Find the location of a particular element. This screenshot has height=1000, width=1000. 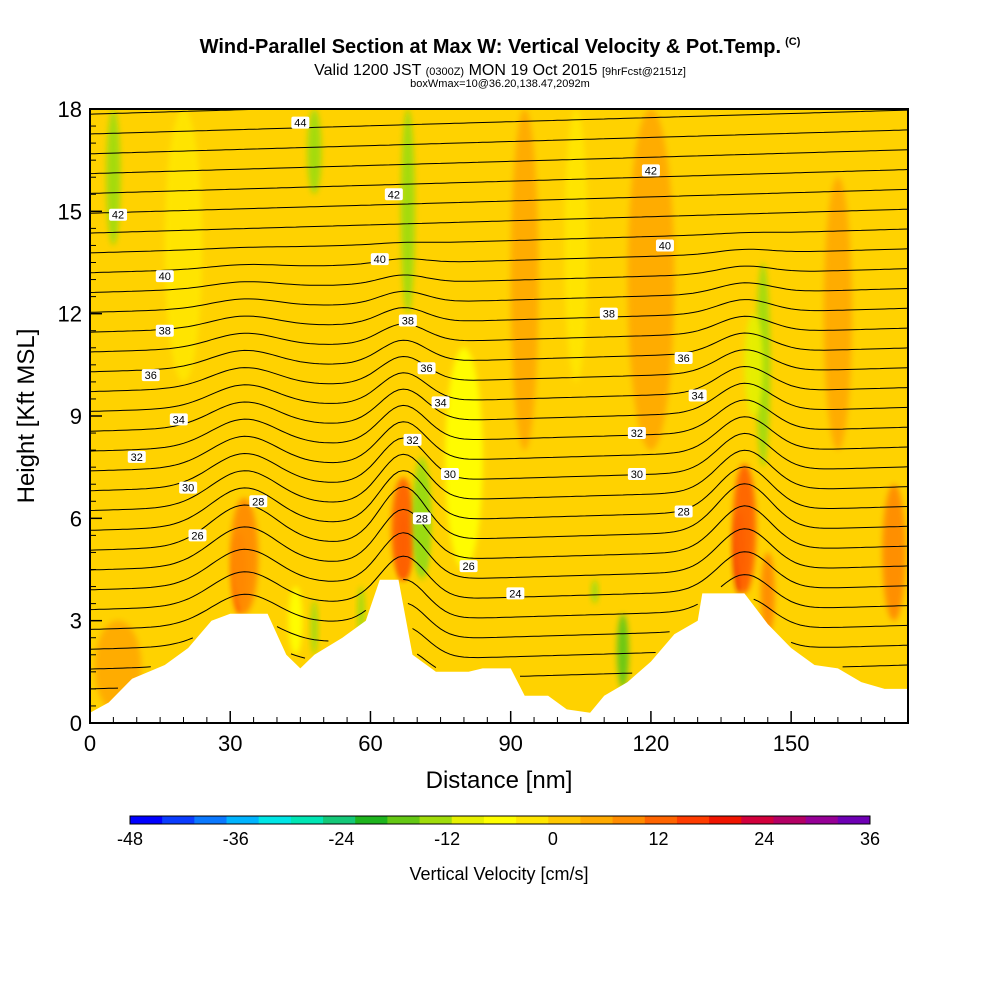

colorbar-tick-label: 36 is located at coordinates (870, 839).